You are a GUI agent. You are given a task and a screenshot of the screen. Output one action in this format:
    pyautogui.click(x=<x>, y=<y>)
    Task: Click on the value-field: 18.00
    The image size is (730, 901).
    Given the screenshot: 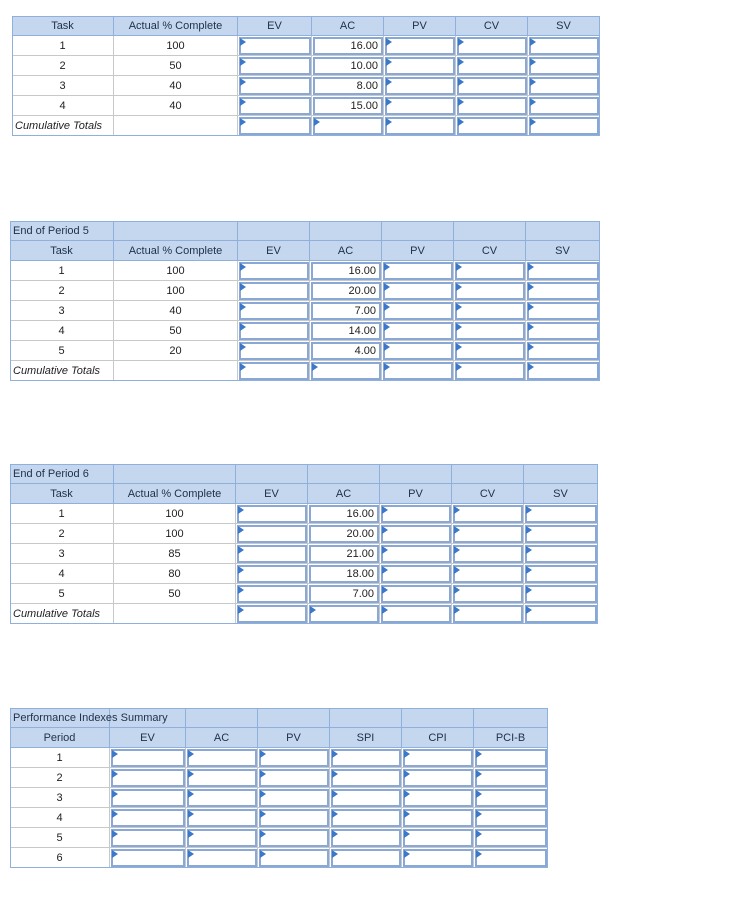 What is the action you would take?
    pyautogui.click(x=344, y=574)
    